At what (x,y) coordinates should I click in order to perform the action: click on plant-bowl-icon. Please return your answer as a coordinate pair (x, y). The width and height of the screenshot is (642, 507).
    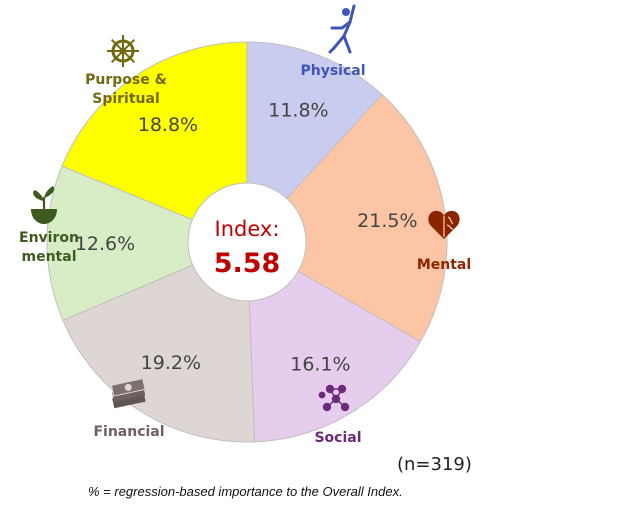
    Looking at the image, I should click on (44, 205).